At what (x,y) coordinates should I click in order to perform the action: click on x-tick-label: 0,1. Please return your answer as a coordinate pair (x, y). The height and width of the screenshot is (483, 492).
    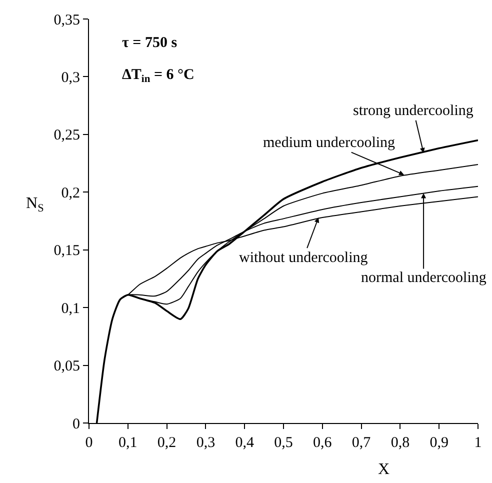
    Looking at the image, I should click on (128, 443).